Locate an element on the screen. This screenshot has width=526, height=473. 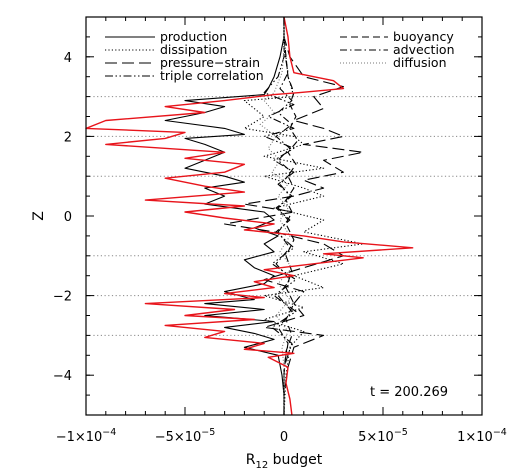
x-tick-label: 0 is located at coordinates (284, 437).